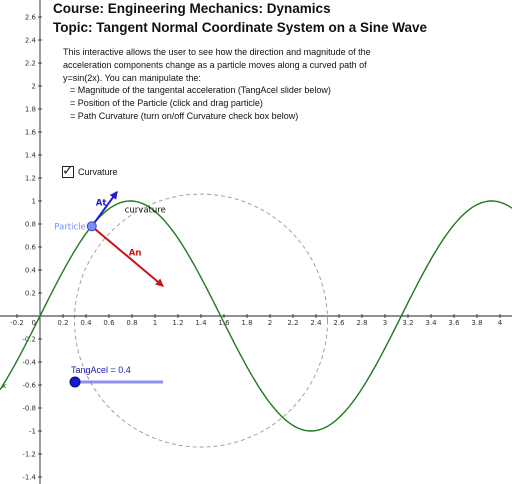  What do you see at coordinates (131, 323) in the screenshot?
I see `x-tick-label: 0.8` at bounding box center [131, 323].